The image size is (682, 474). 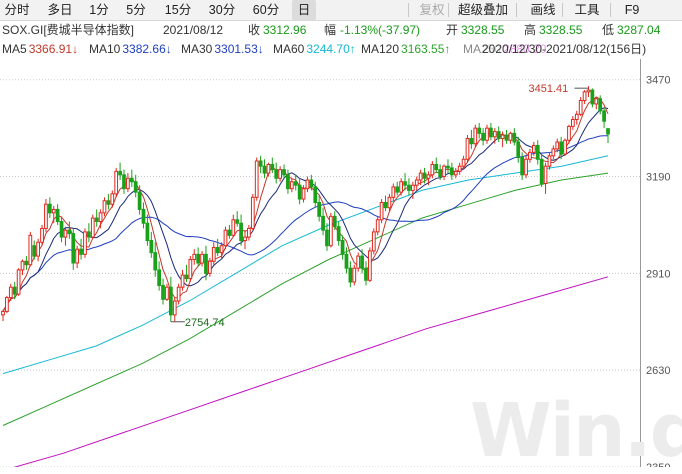 I want to click on super-overlay-button: 超级叠加, so click(x=482, y=10).